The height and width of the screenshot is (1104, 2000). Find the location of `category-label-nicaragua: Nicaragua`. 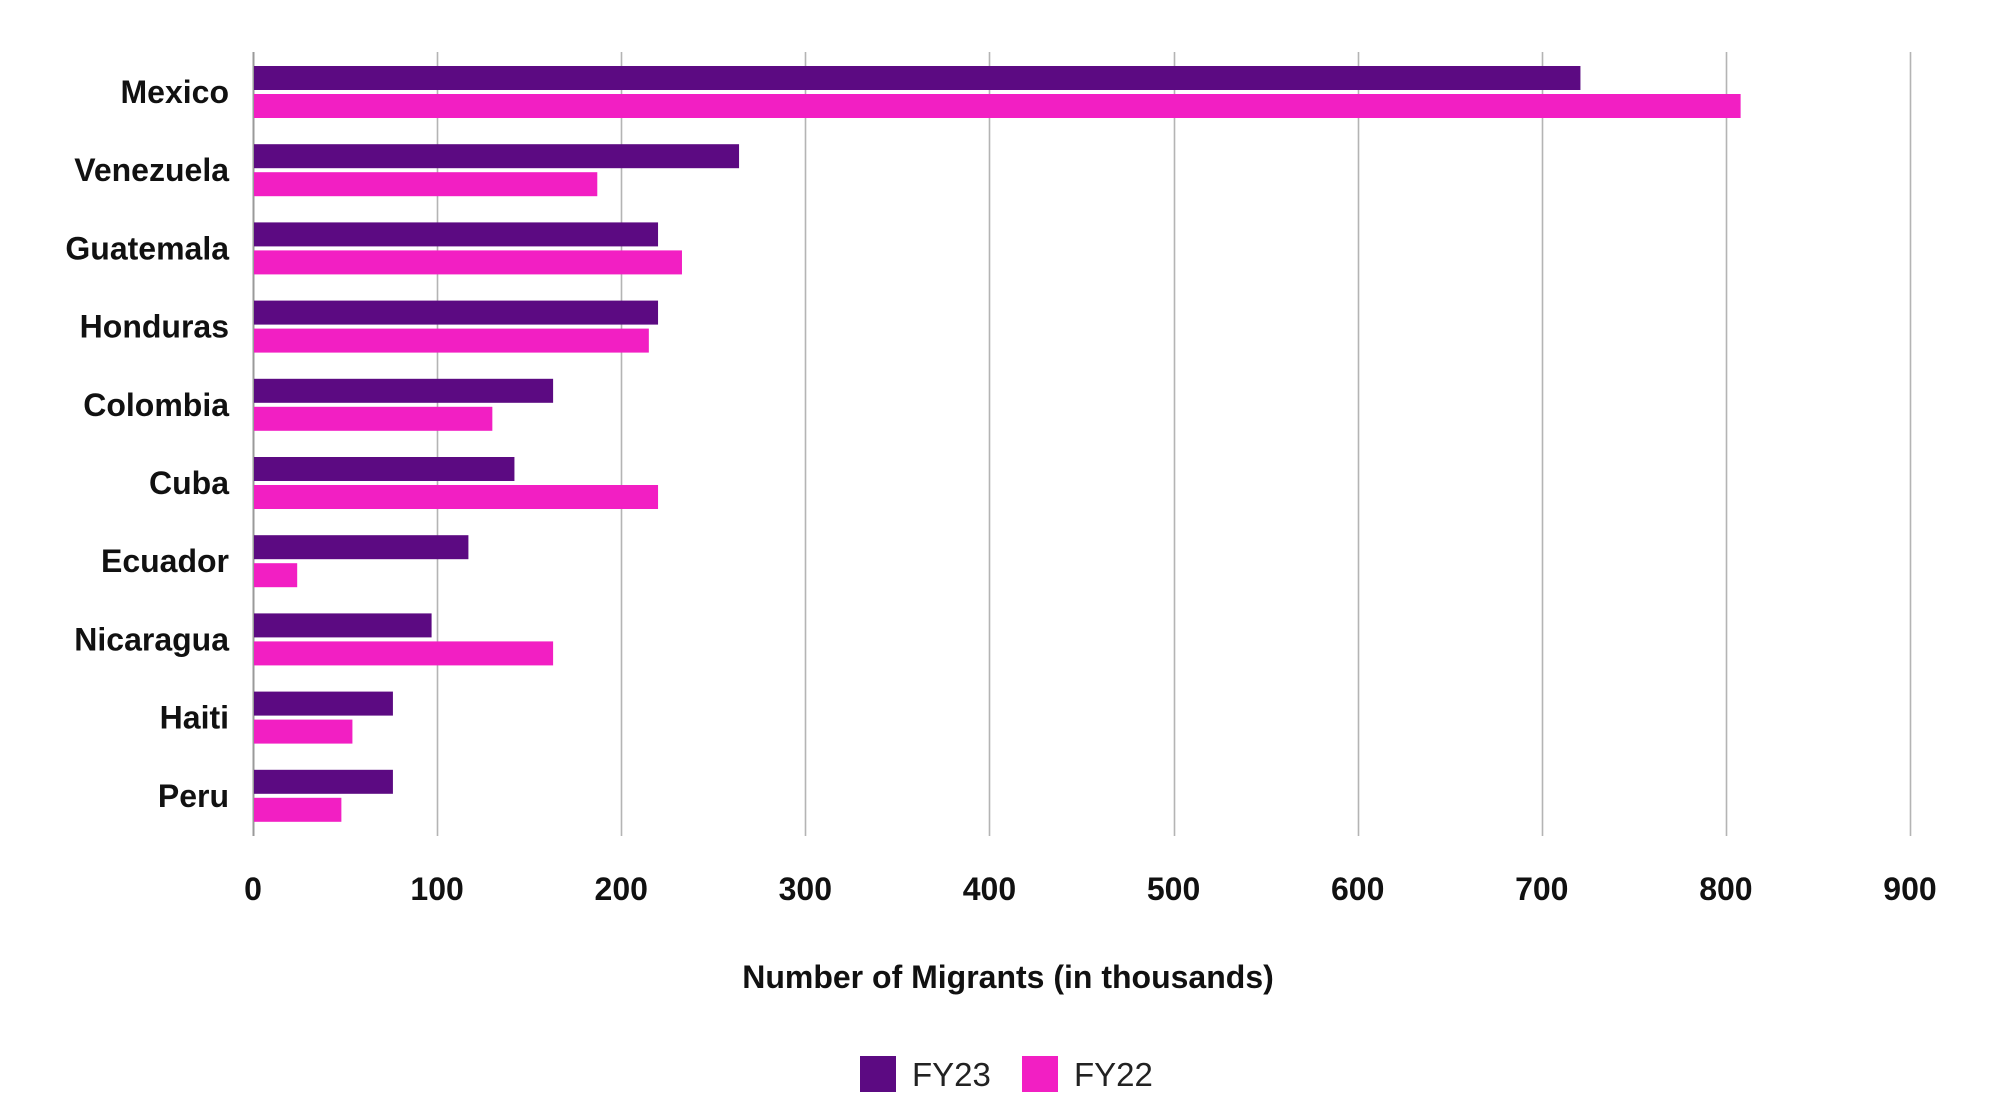

category-label-nicaragua: Nicaragua is located at coordinates (151, 639).